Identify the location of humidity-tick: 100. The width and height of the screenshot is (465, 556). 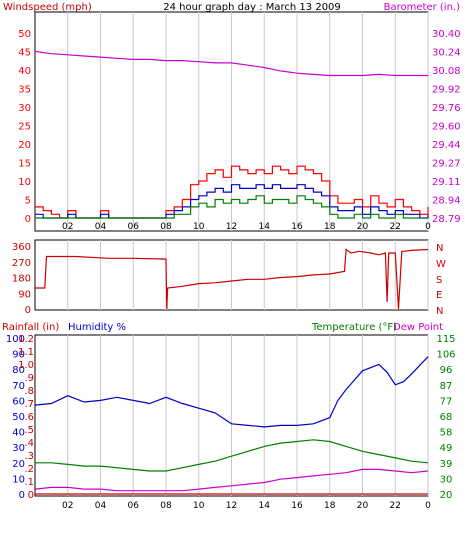
(15, 339).